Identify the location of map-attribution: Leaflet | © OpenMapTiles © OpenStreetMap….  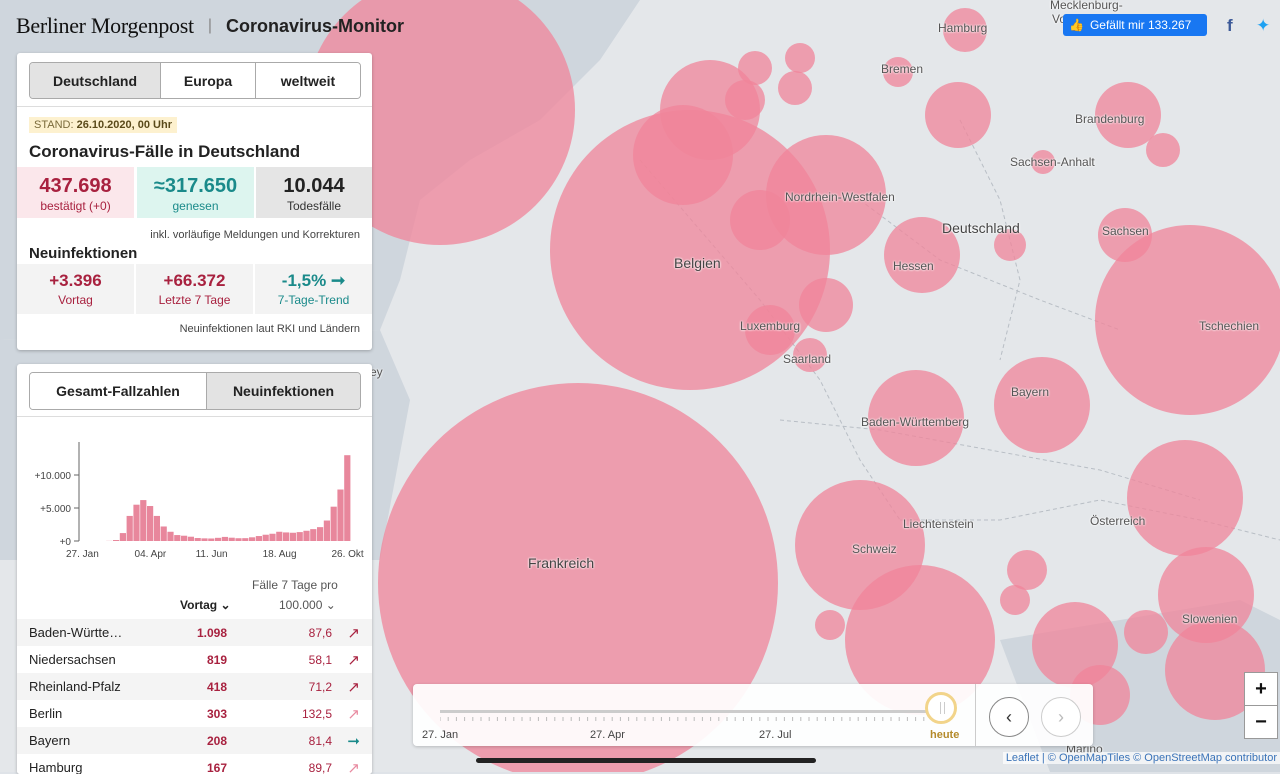
(1141, 758).